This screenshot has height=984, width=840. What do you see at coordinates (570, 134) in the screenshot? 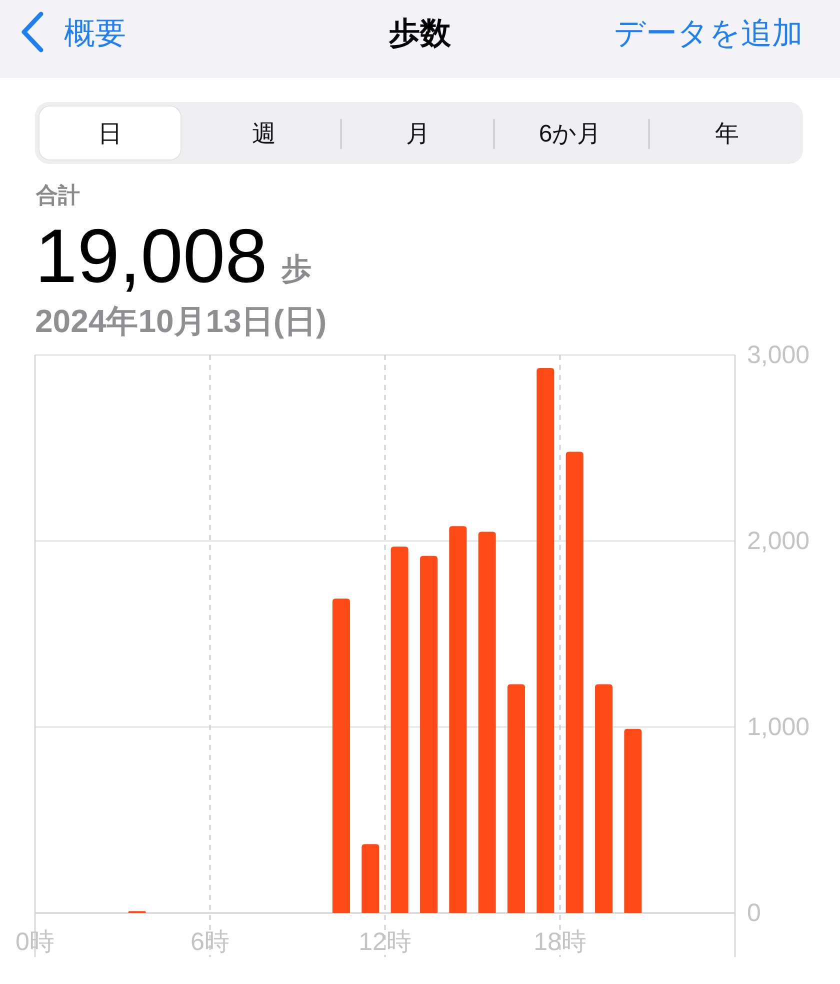
I see `text: 6か月` at bounding box center [570, 134].